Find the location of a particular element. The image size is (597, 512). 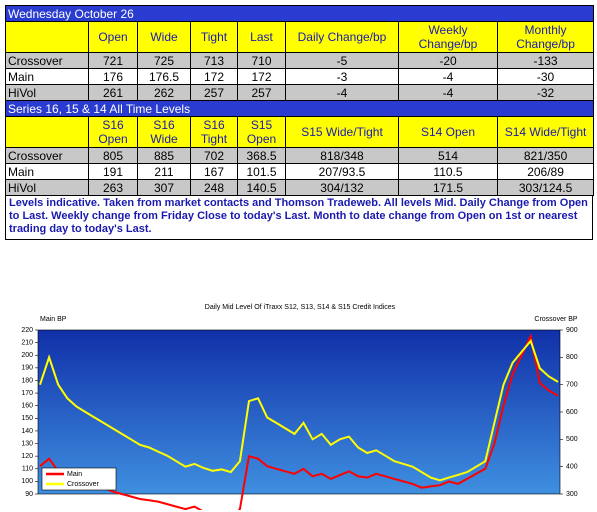

y-tick-label: 160 is located at coordinates (27, 406).